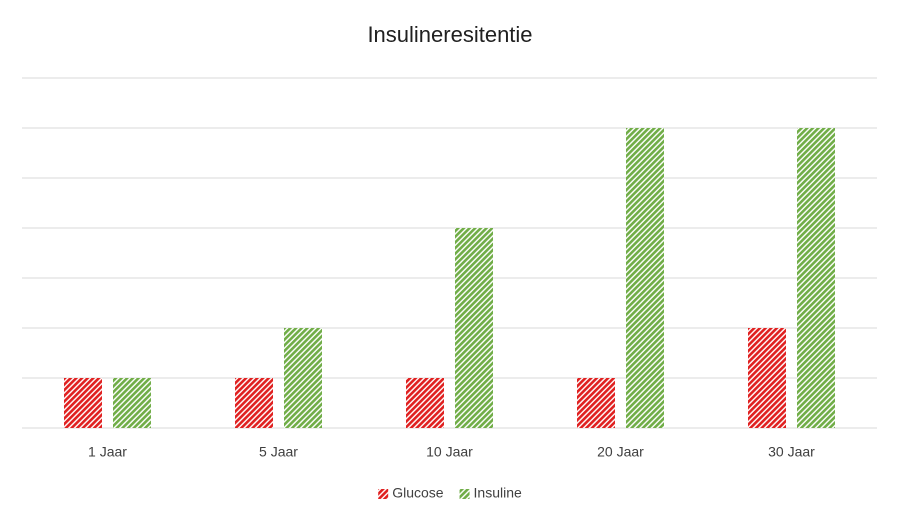  Describe the element at coordinates (418, 493) in the screenshot. I see `legend-label: Glucose` at that location.